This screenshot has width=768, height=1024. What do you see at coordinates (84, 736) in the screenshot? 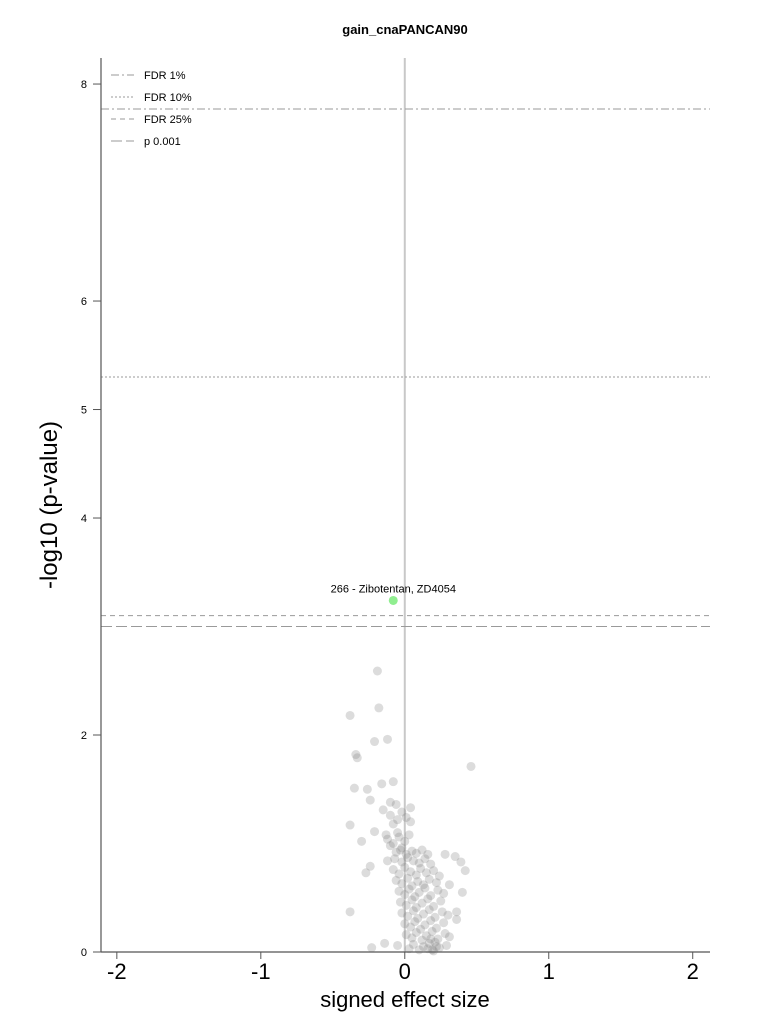
I see `y-tick-label: 2` at bounding box center [84, 736].